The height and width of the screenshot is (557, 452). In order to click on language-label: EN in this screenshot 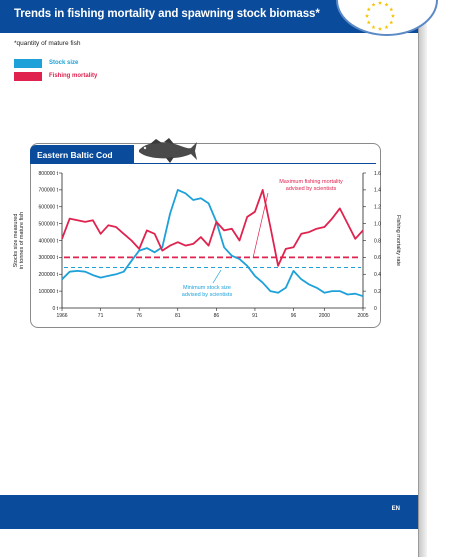, I will do `click(395, 509)`.